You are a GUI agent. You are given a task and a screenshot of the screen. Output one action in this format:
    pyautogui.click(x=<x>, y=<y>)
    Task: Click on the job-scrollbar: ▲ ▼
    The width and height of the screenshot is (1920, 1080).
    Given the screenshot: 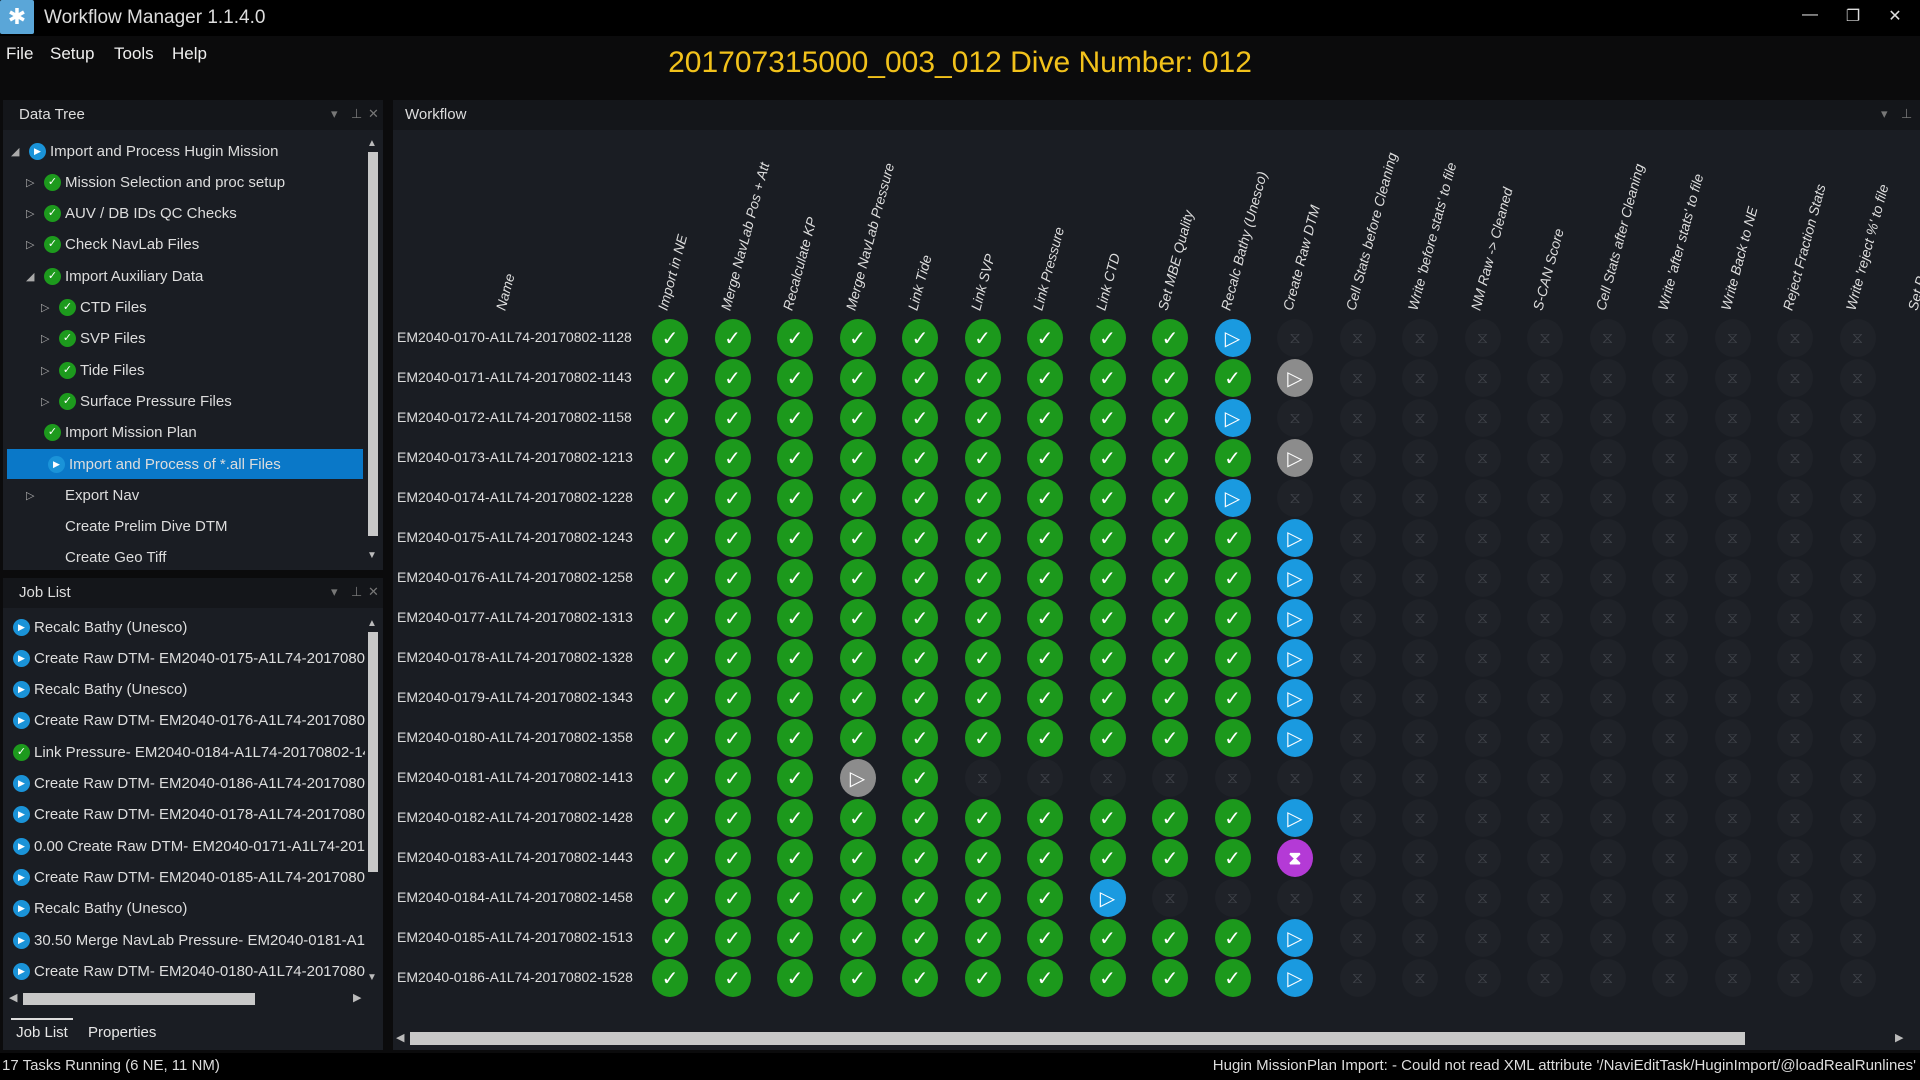 What is the action you would take?
    pyautogui.click(x=373, y=803)
    